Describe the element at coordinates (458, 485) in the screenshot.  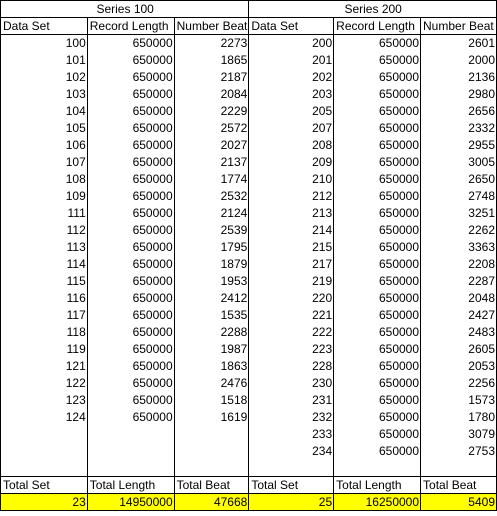
I see `total-beat-label-200: Total Beat` at that location.